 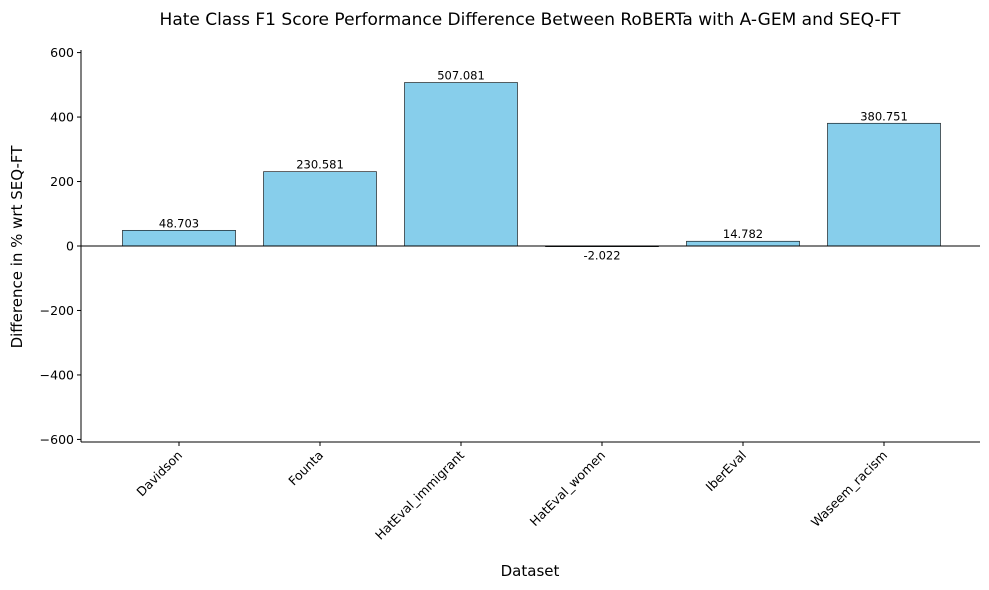 I want to click on bar-value-label: 380.751, so click(x=884, y=116).